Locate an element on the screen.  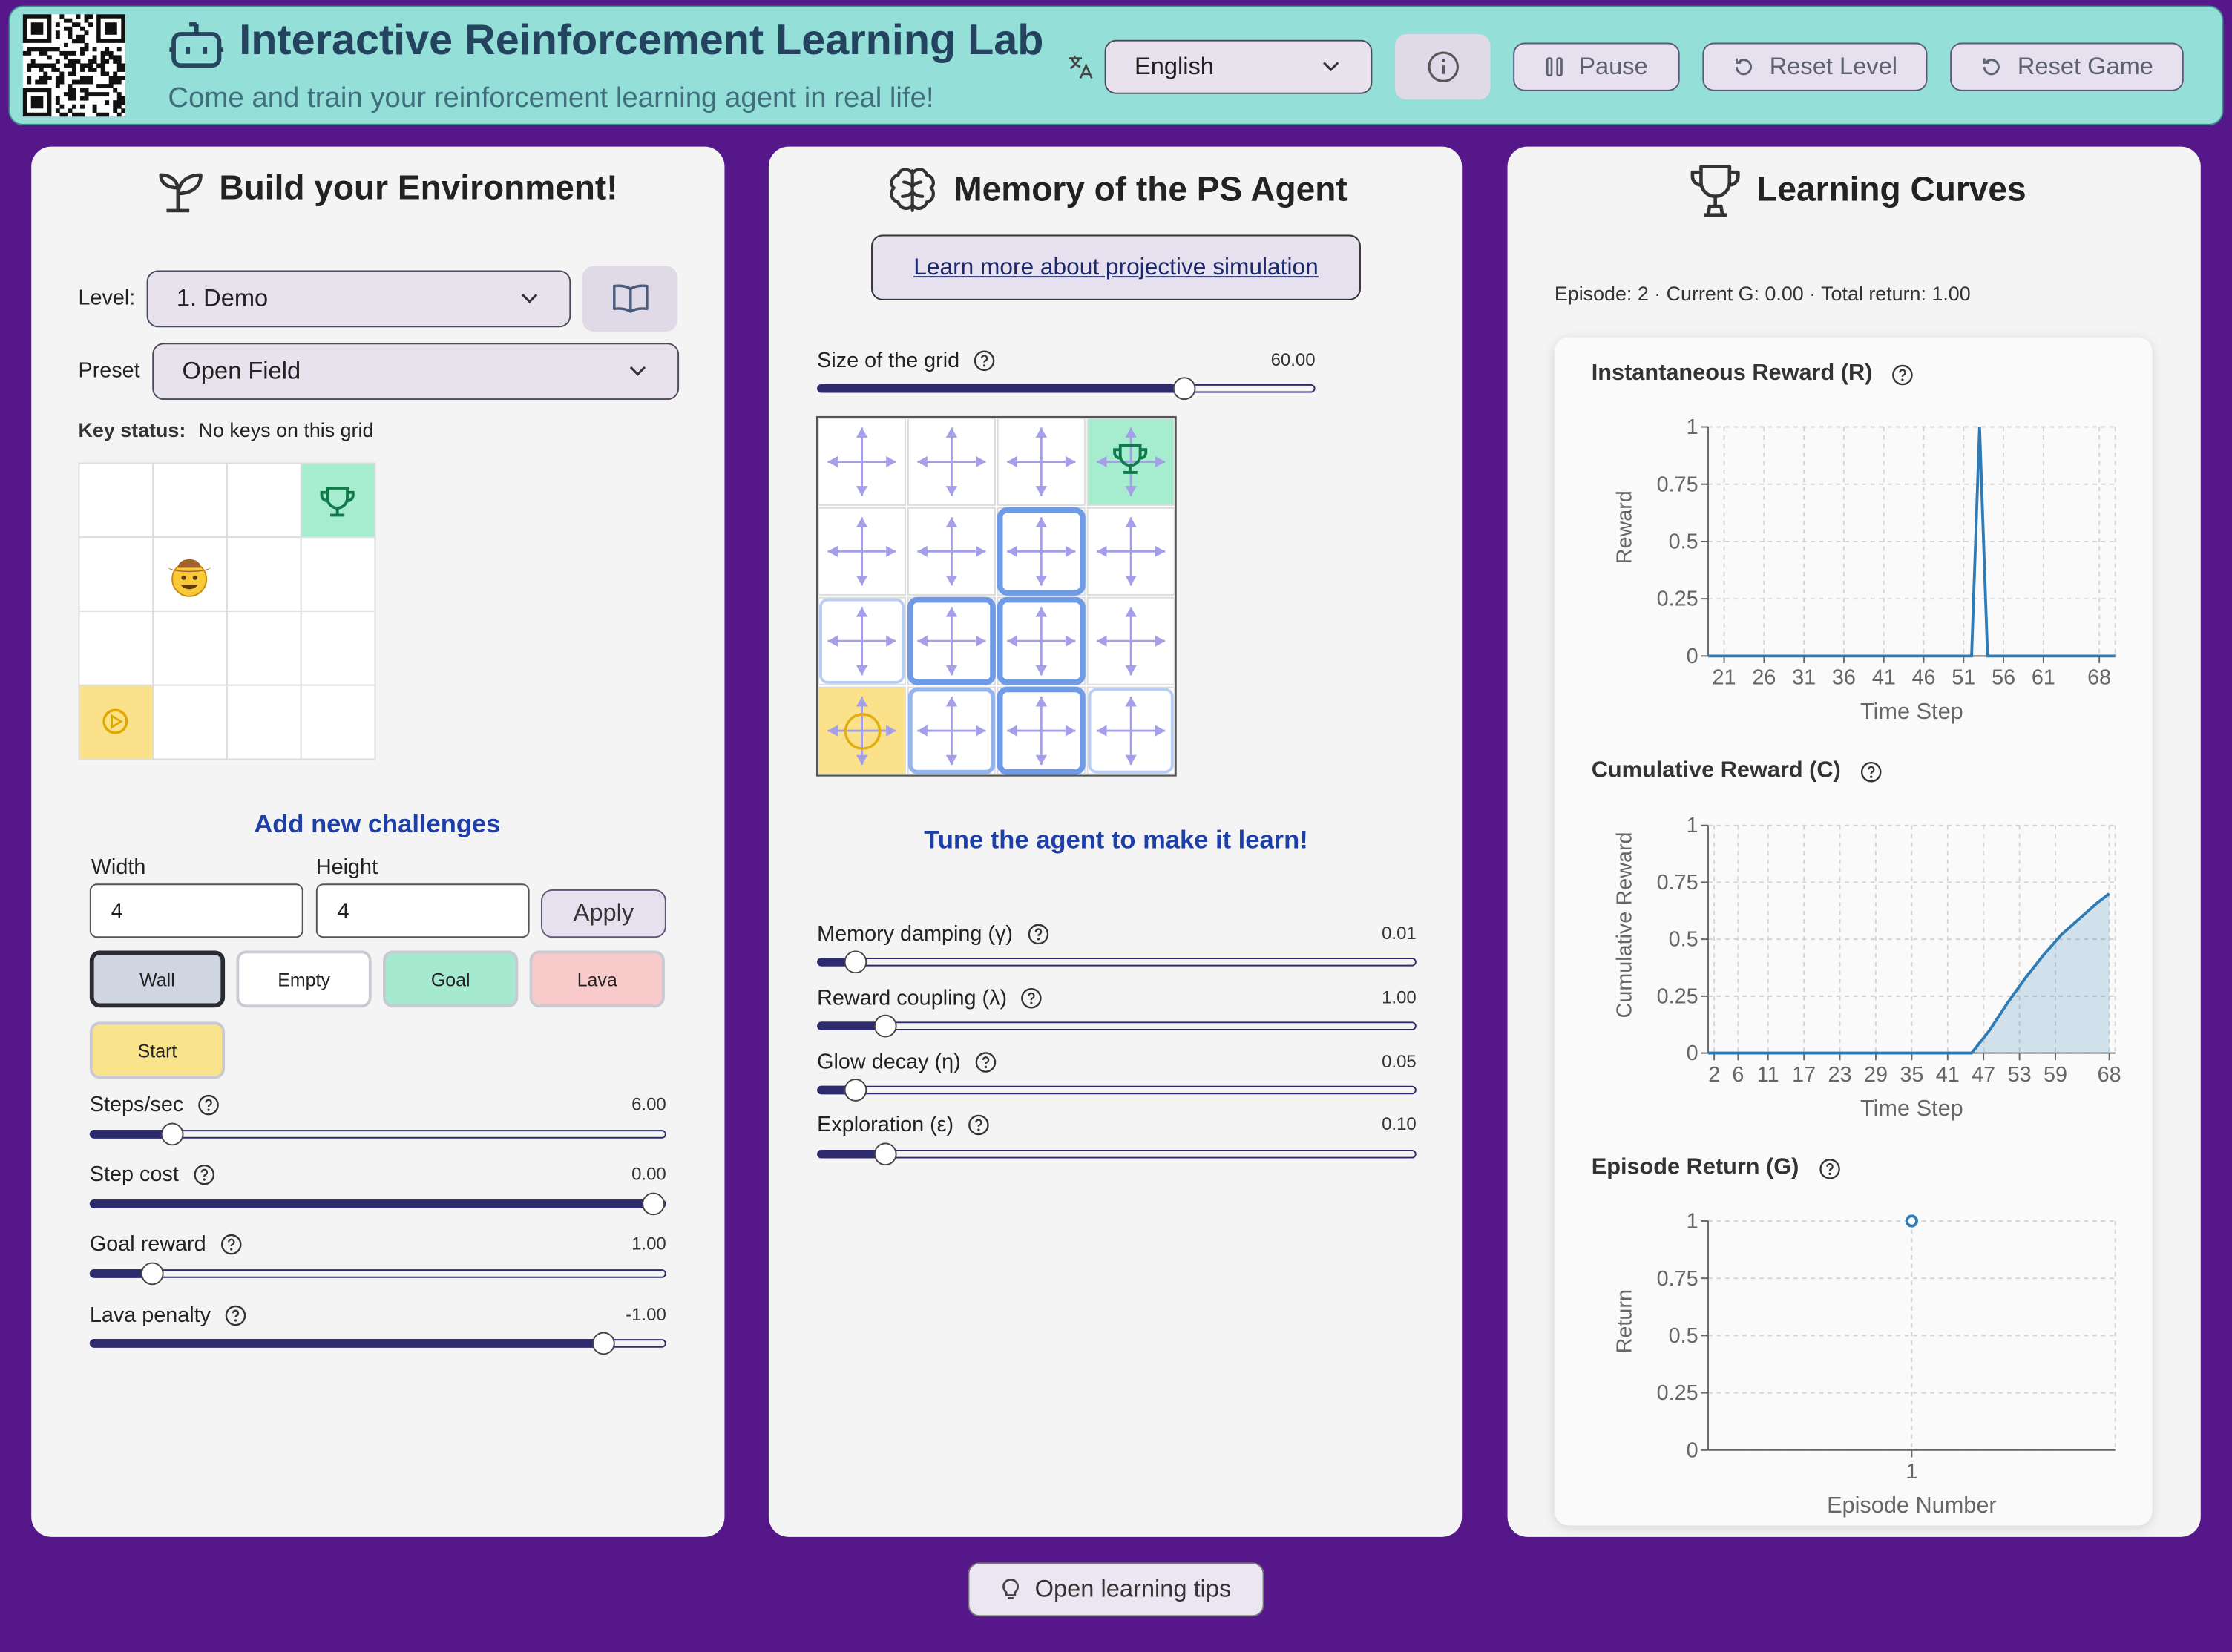
learning-tips-button: Open learning tips is located at coordinates (1116, 1590).